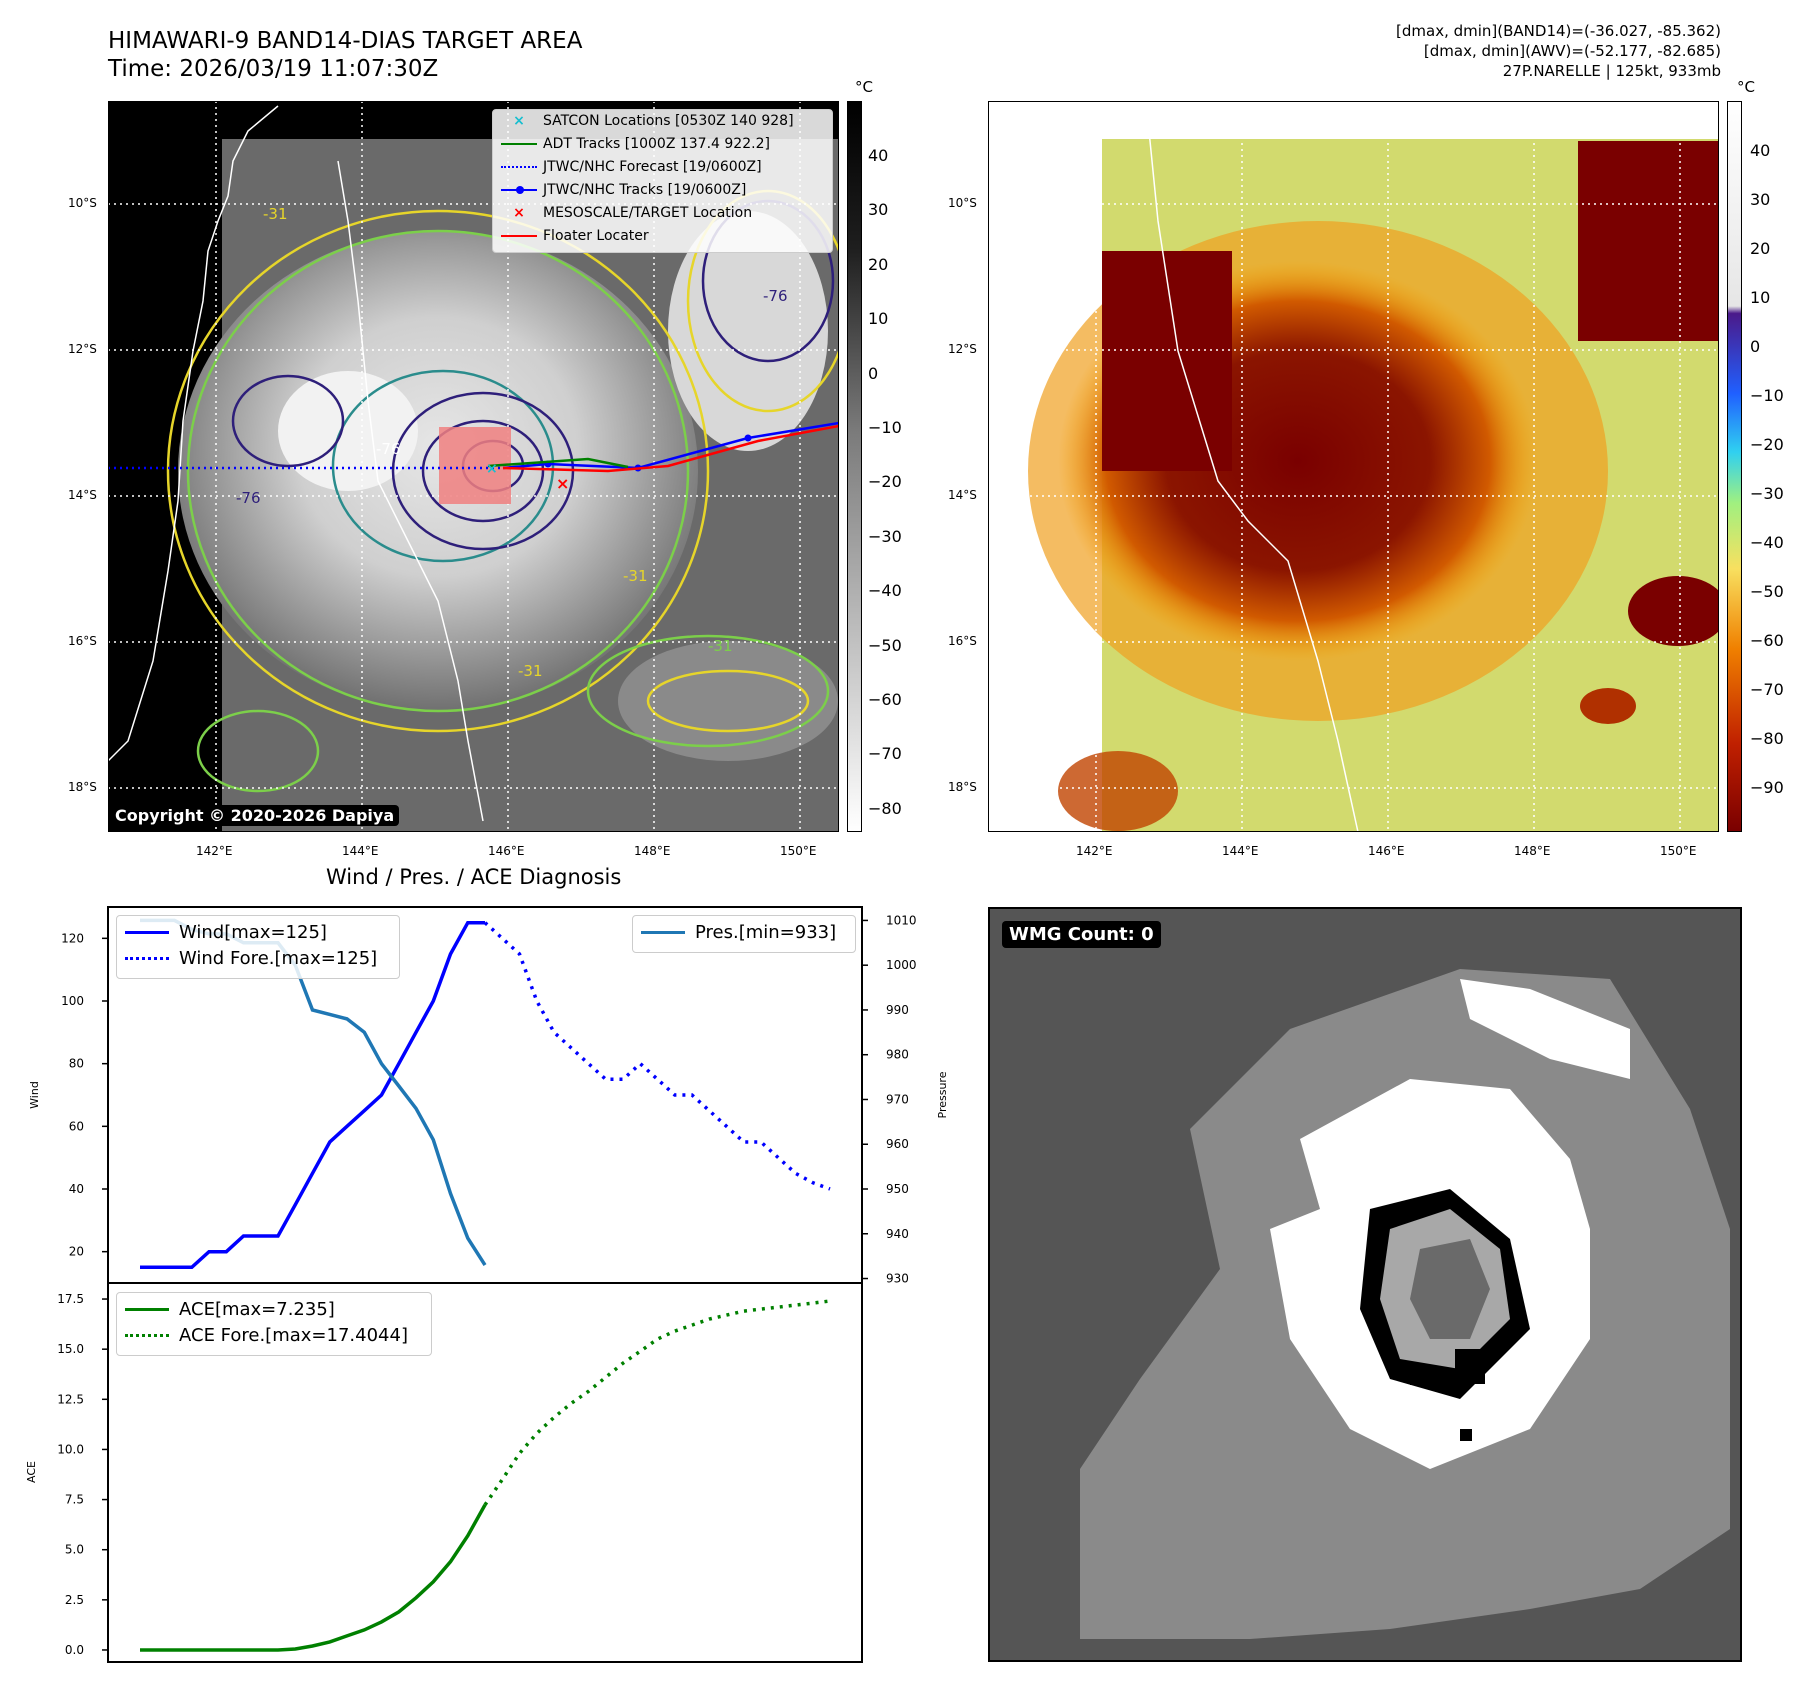 The width and height of the screenshot is (1801, 1690). I want to click on lon-label: 142°E, so click(1094, 851).